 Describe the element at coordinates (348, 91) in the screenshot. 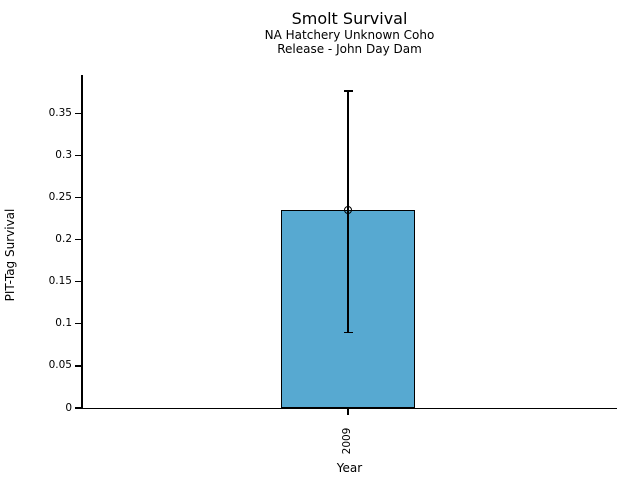

I see `error-bar-cap-top` at that location.